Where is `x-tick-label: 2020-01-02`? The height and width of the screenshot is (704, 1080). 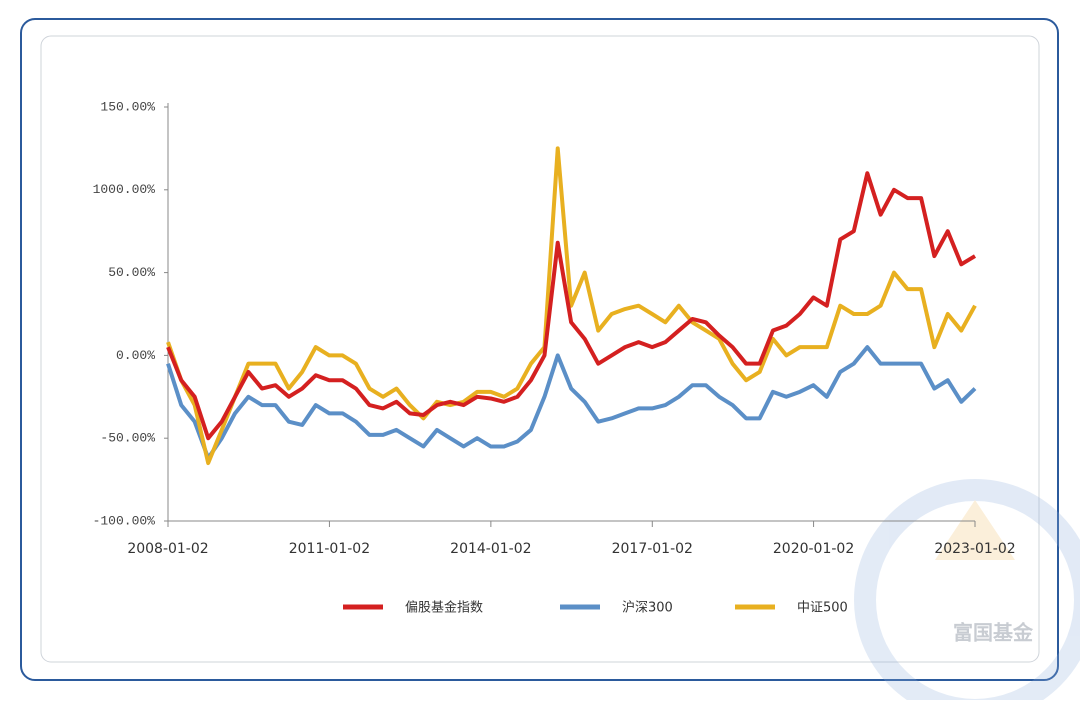
x-tick-label: 2020-01-02 is located at coordinates (813, 549).